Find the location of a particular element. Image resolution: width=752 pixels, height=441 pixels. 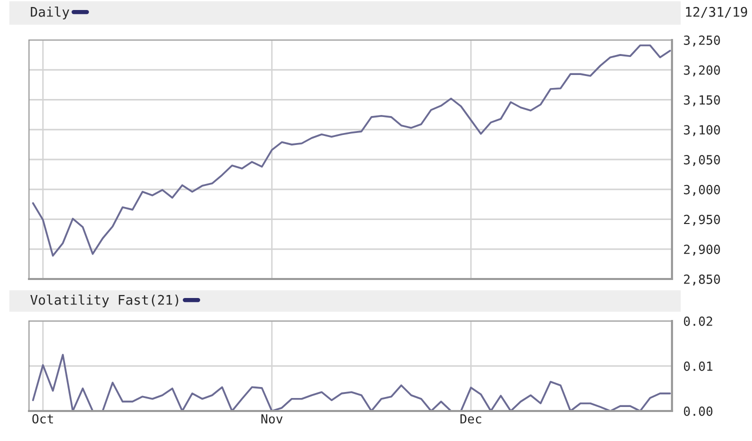

text: Daily is located at coordinates (50, 13).